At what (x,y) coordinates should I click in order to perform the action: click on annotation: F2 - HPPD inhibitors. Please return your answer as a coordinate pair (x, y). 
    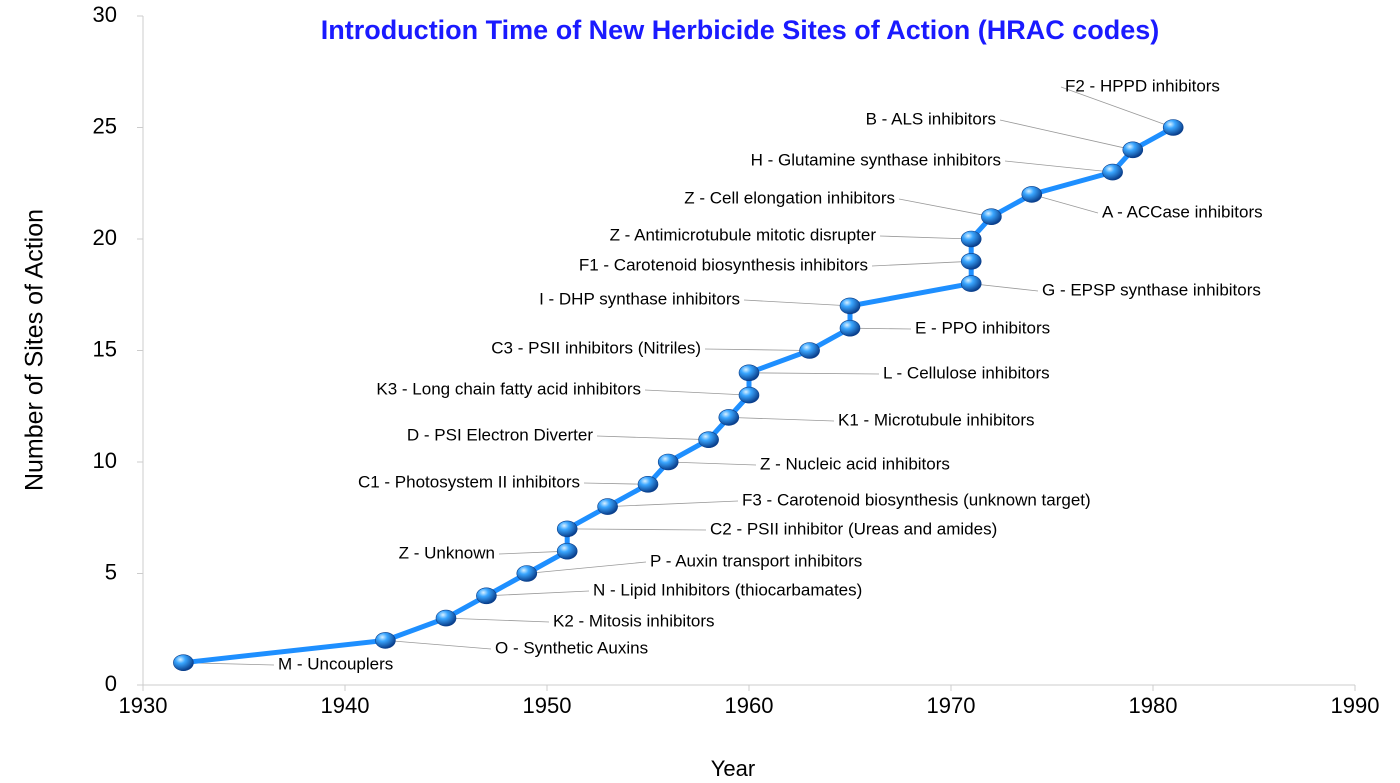
    Looking at the image, I should click on (1142, 85).